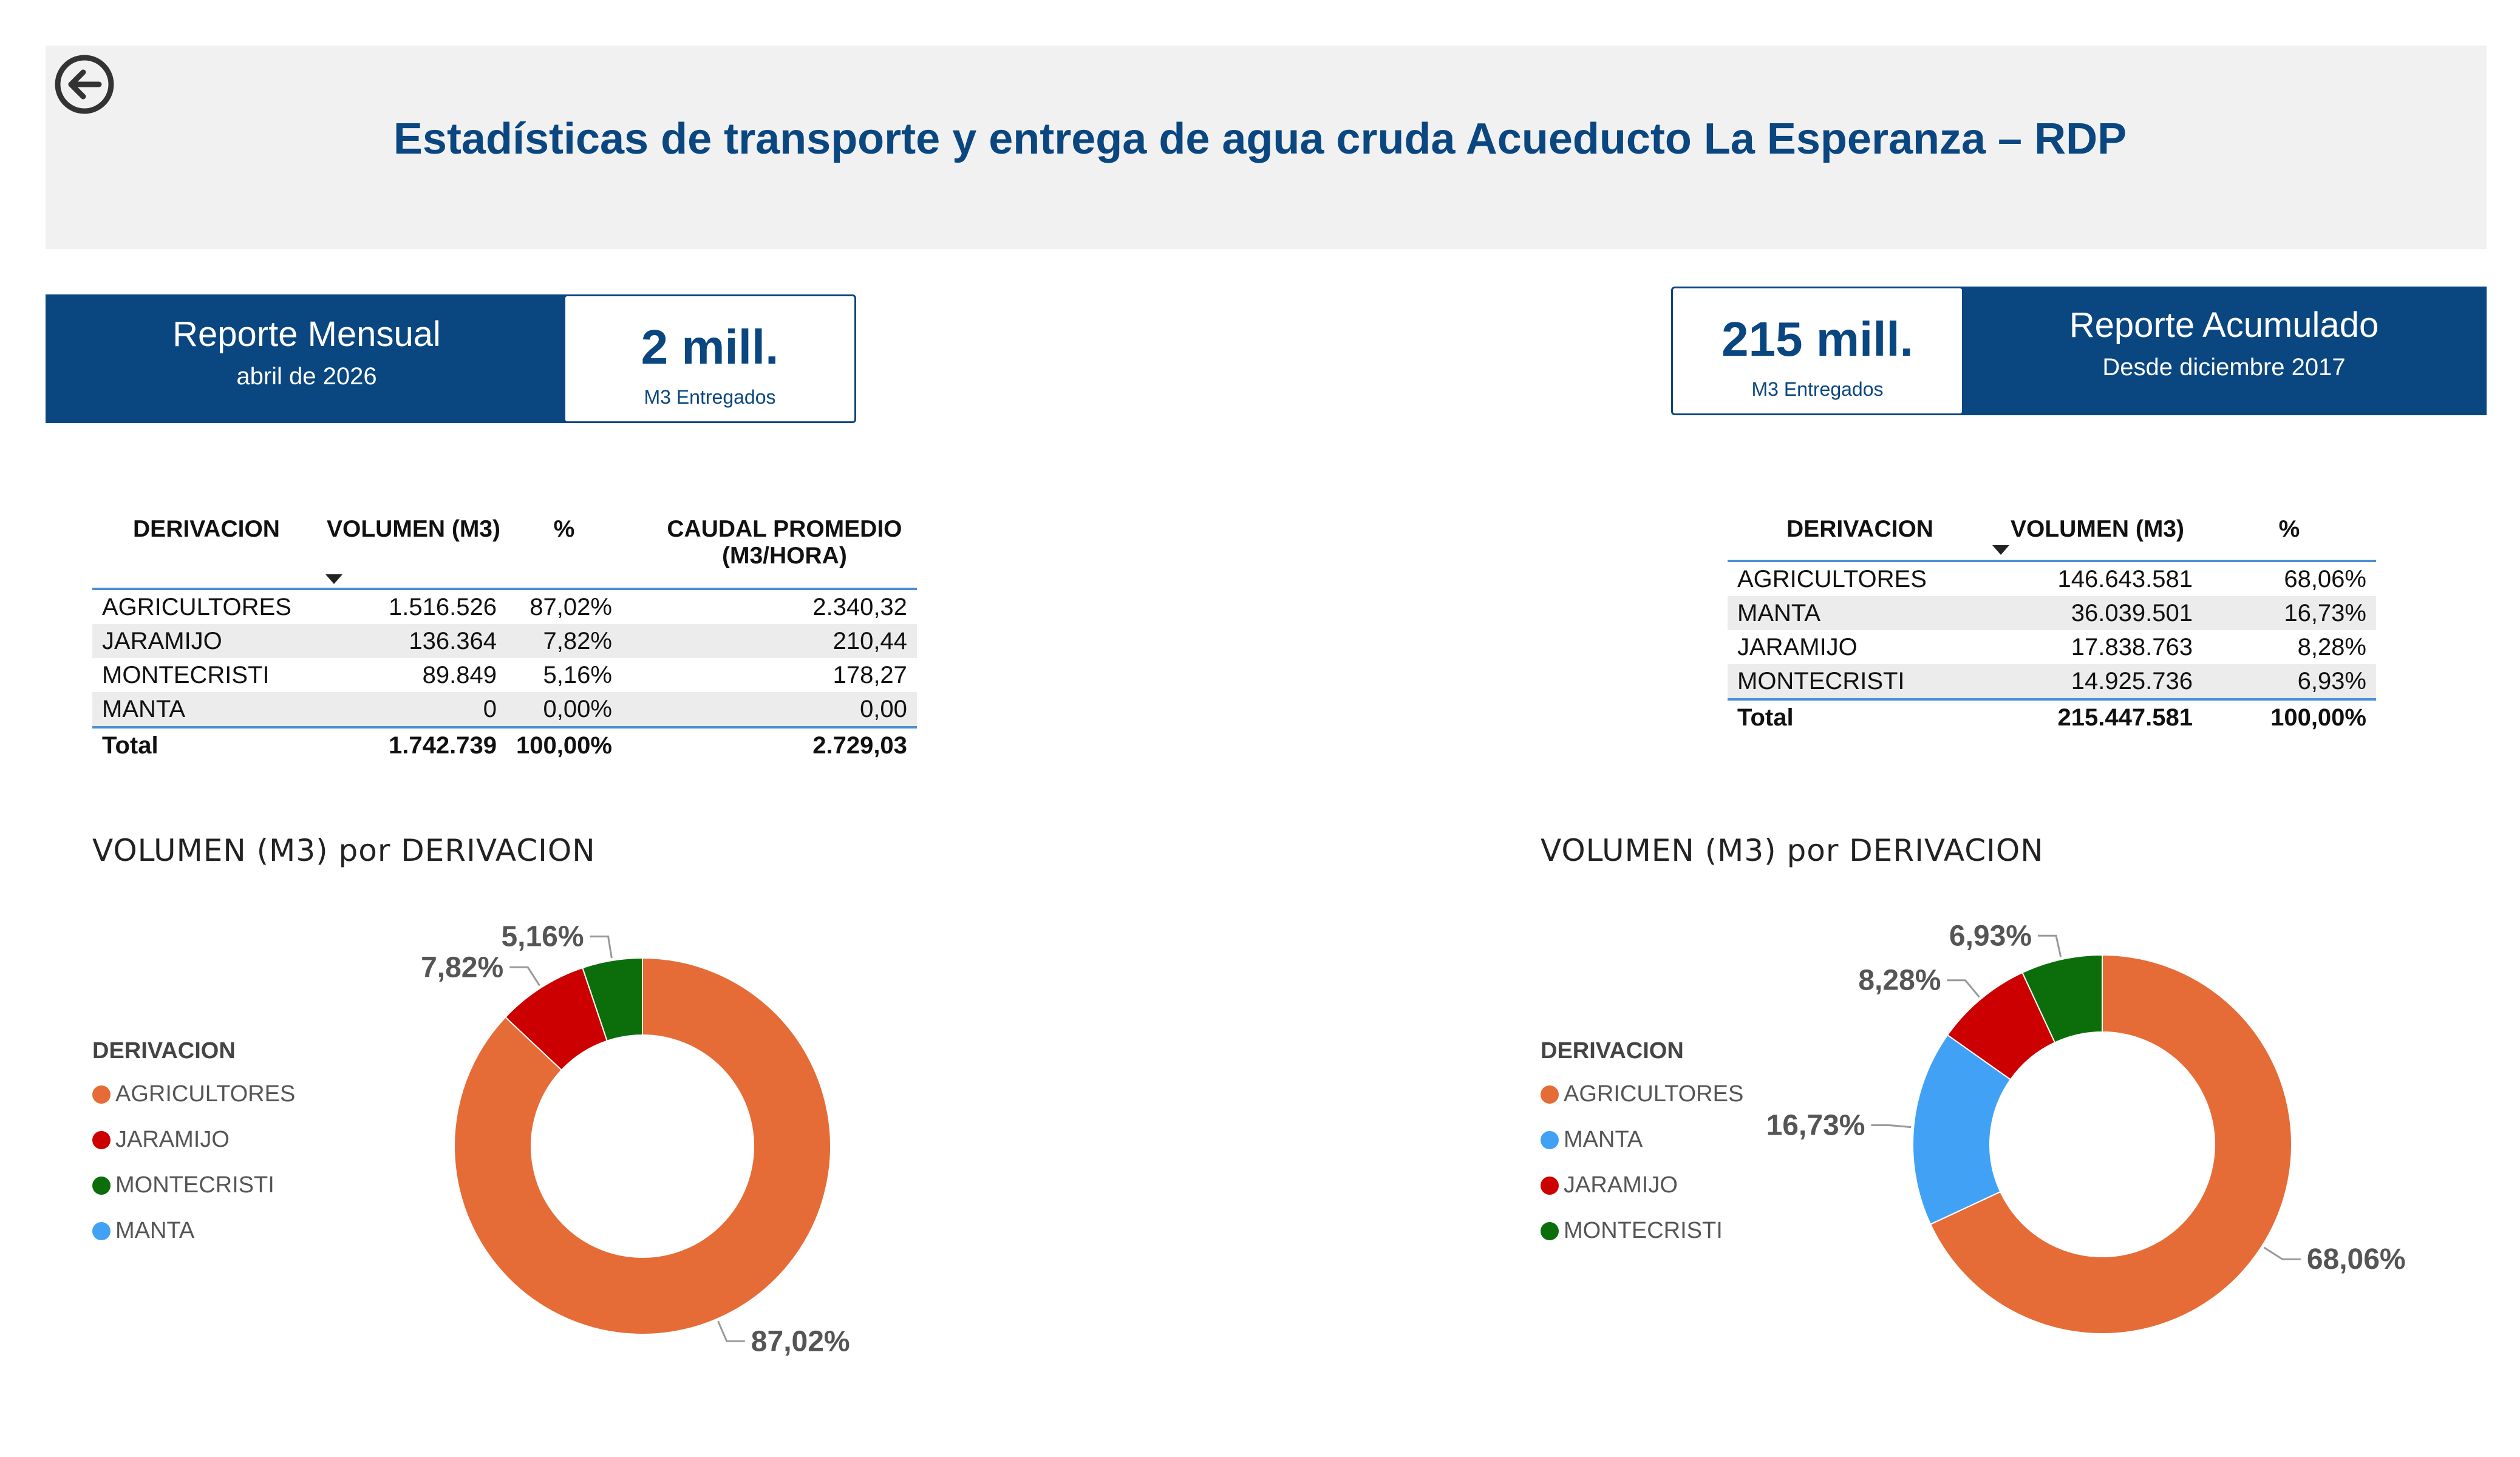  I want to click on monthly-chart-title: VOLUMEN (M3) por DERIVACION, so click(344, 850).